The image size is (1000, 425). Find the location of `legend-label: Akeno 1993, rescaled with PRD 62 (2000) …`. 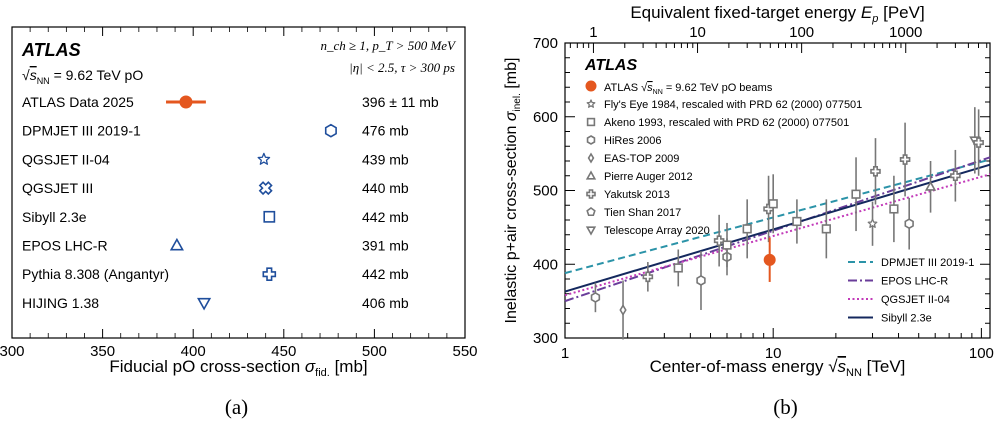

legend-label: Akeno 1993, rescaled with PRD 62 (2000) … is located at coordinates (726, 123).